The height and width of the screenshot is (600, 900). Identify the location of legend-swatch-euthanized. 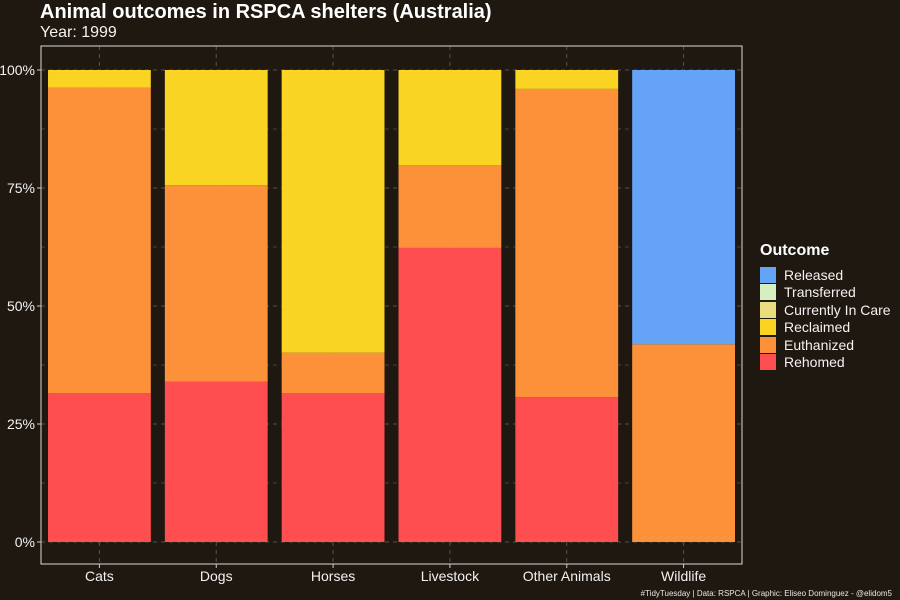
(768, 344).